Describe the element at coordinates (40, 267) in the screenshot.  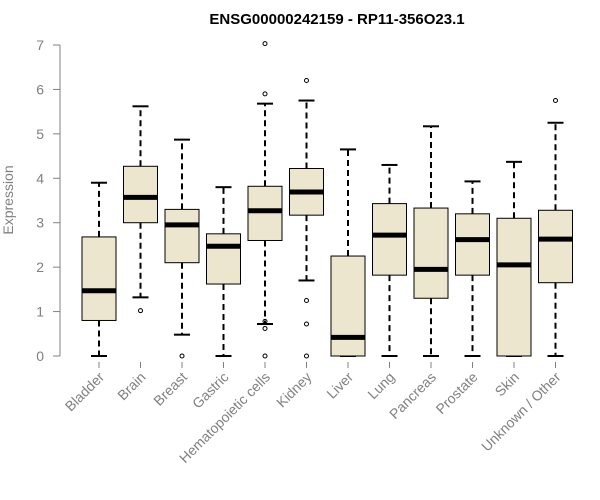
I see `y-tick-label: 2` at that location.